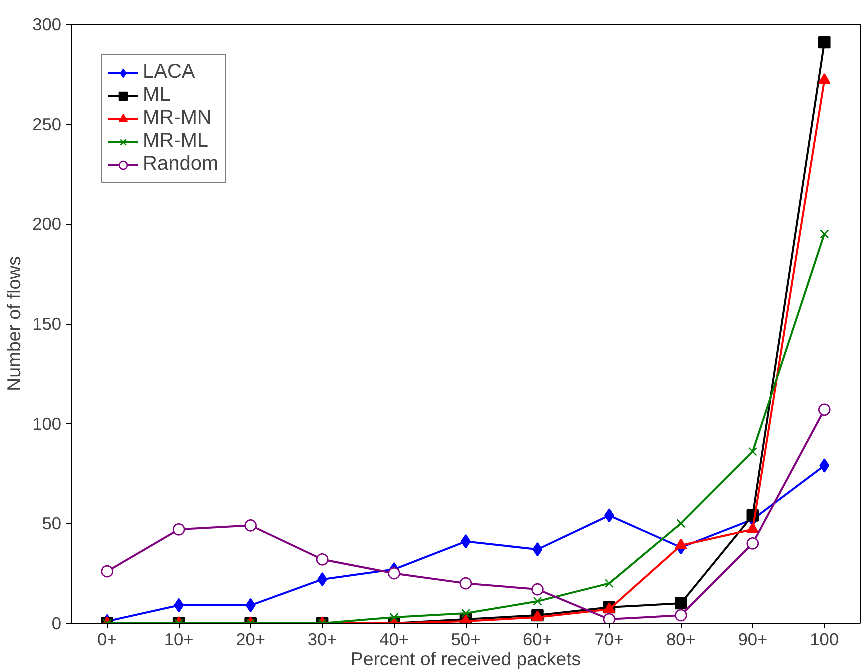 The width and height of the screenshot is (864, 672). Describe the element at coordinates (753, 640) in the screenshot. I see `x-tick-label: 90+` at that location.